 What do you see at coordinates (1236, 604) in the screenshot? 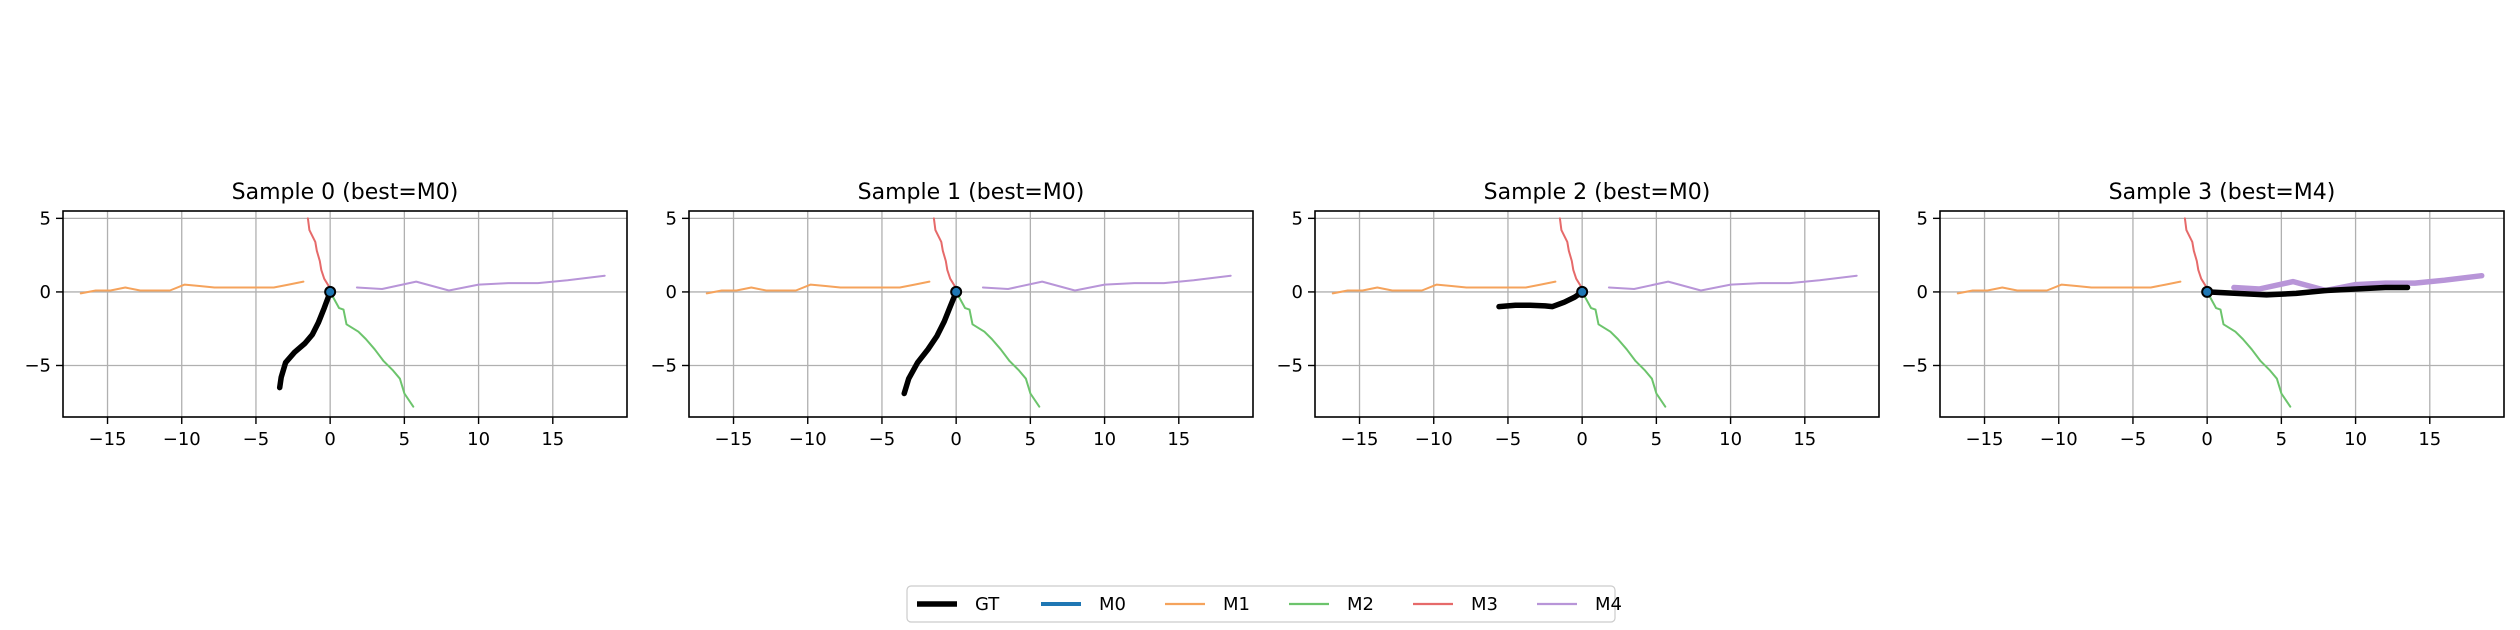
I see `legend-label-m1: M1` at bounding box center [1236, 604].